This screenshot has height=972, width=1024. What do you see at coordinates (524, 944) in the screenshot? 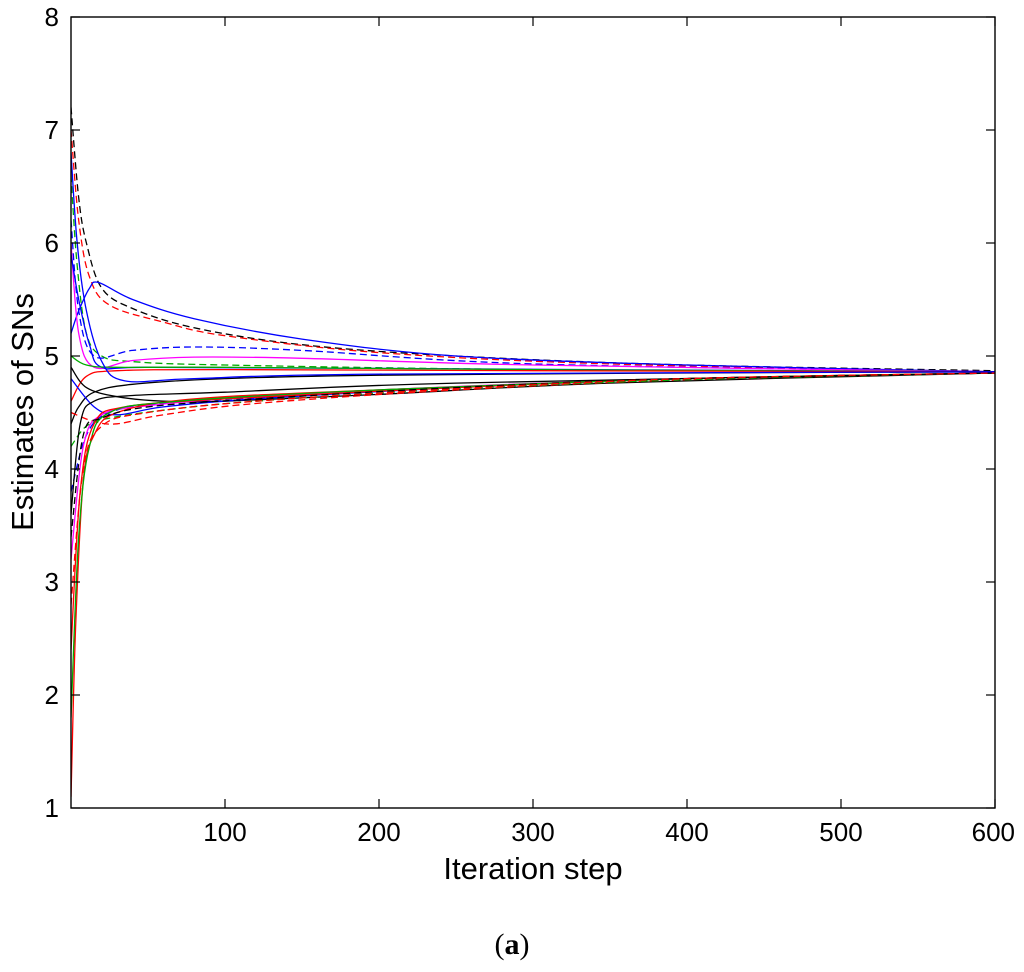
I see `caption-close-paren: )` at bounding box center [524, 944].